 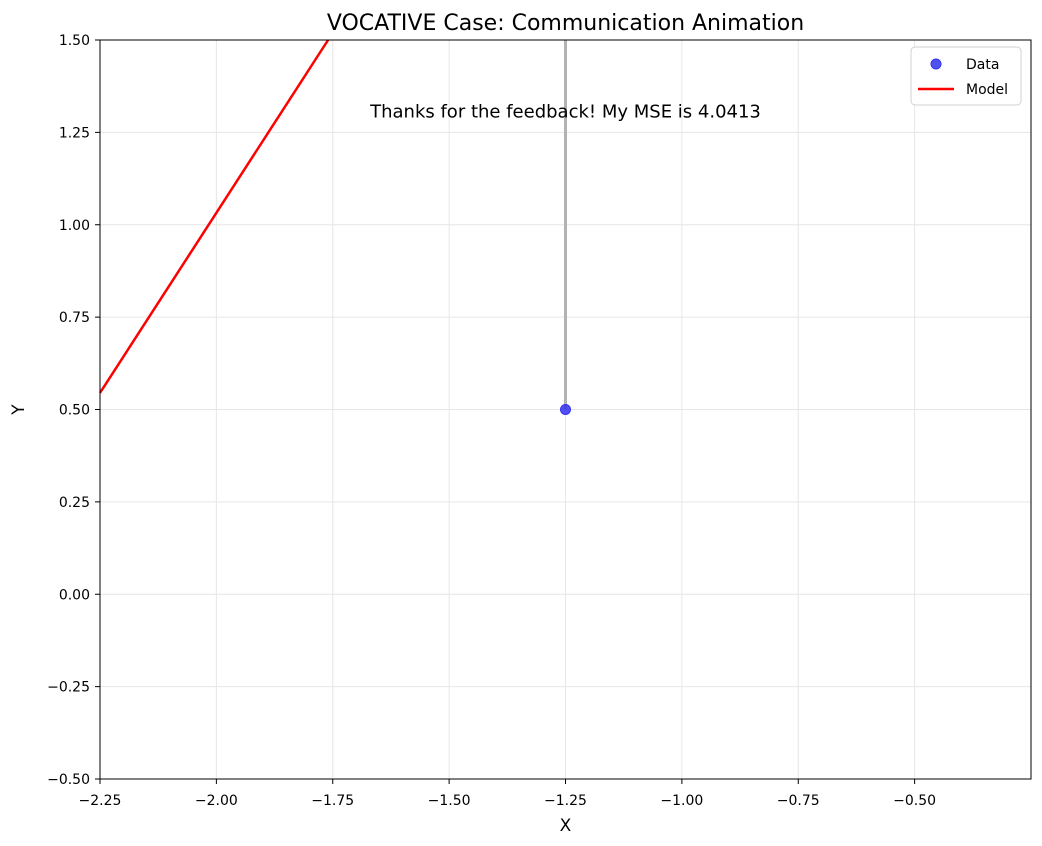 I want to click on y-tick-label: 0.75, so click(x=74, y=318).